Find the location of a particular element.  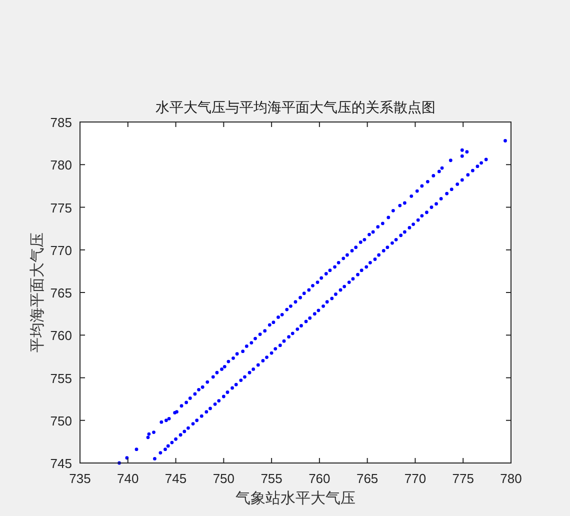

y-tick-label: 785 is located at coordinates (61, 122).